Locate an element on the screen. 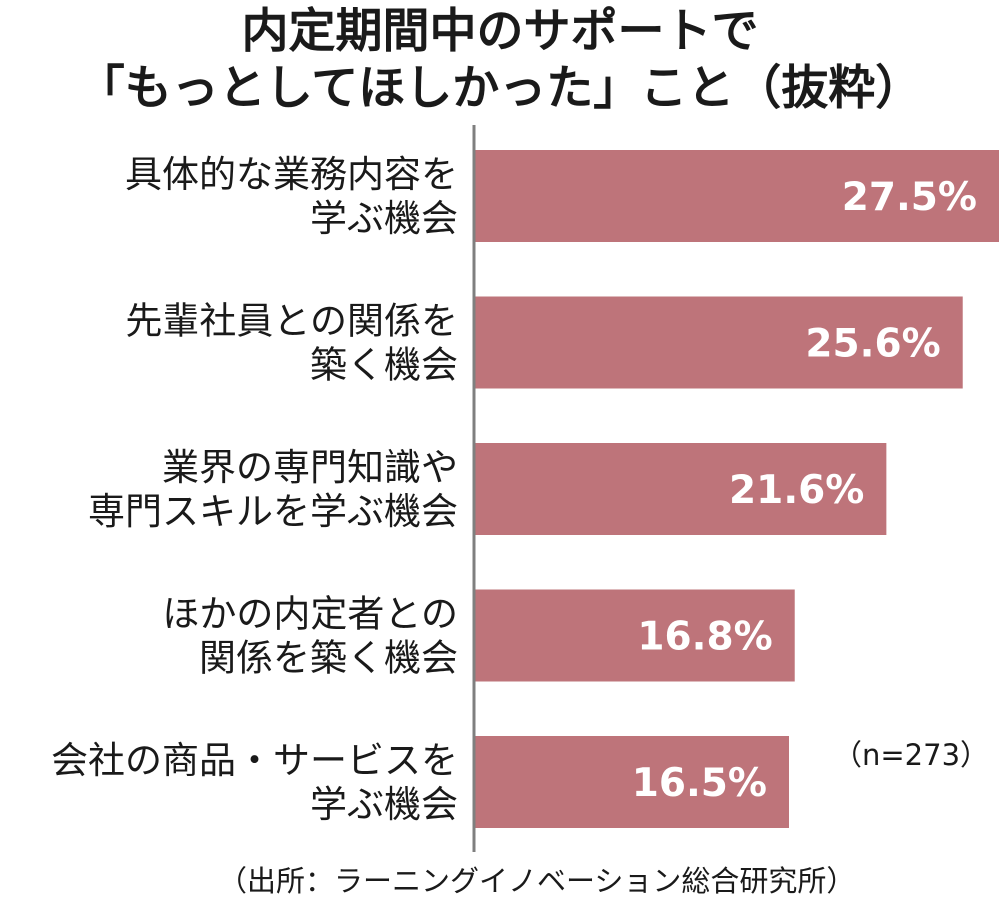 Image resolution: width=1000 pixels, height=904 pixels. bar-value-label: 27.5% is located at coordinates (909, 197).